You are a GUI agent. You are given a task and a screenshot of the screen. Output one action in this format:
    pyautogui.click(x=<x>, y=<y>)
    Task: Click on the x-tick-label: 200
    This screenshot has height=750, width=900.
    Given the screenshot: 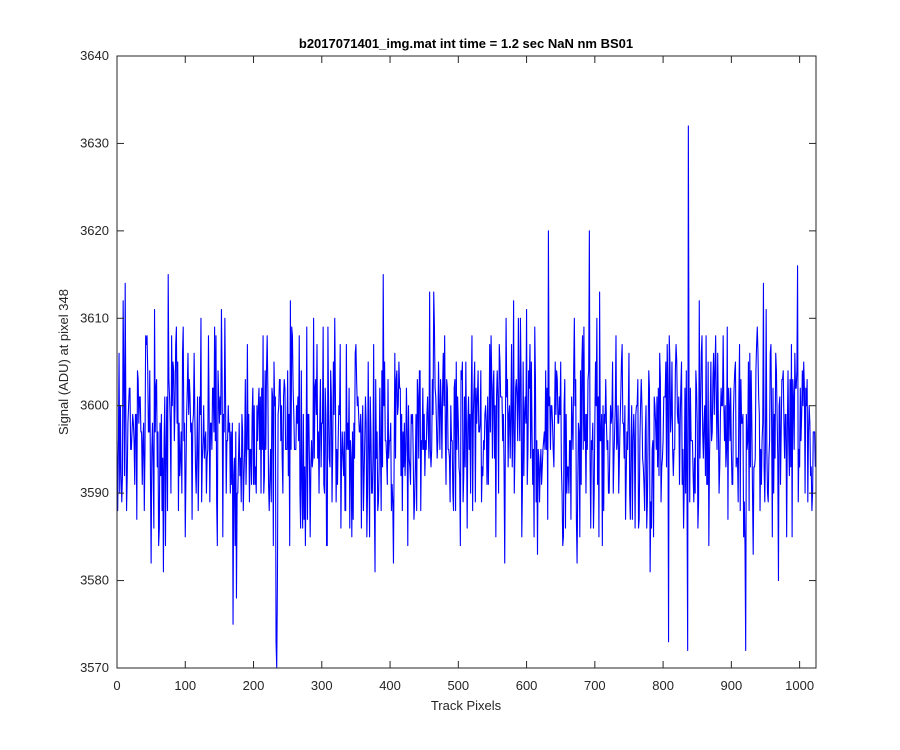 What is the action you would take?
    pyautogui.click(x=254, y=685)
    